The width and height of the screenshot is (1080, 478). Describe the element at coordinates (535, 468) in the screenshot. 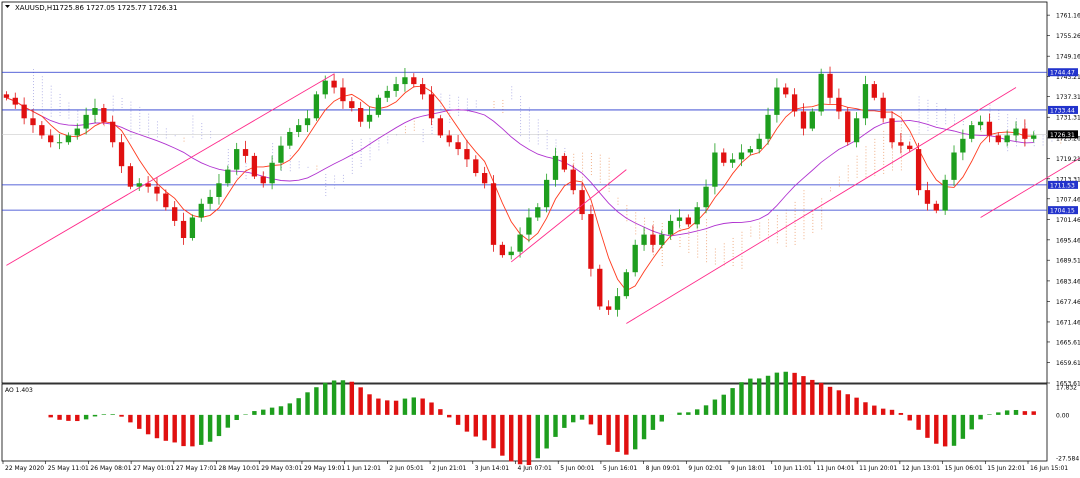

I see `x-tick-label: 4 Jun 07:01` at that location.